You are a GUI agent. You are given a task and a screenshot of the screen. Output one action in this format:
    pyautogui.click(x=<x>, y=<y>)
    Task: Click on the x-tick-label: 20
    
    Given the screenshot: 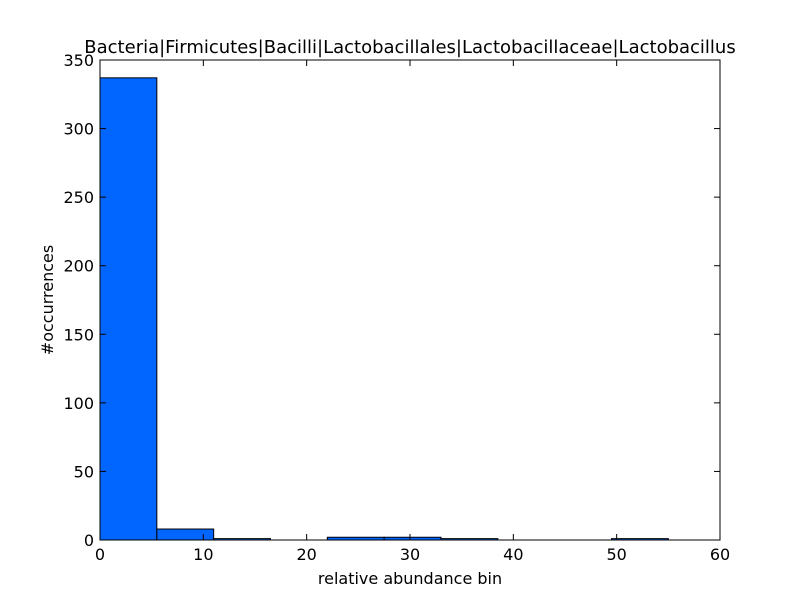 What is the action you would take?
    pyautogui.click(x=306, y=554)
    